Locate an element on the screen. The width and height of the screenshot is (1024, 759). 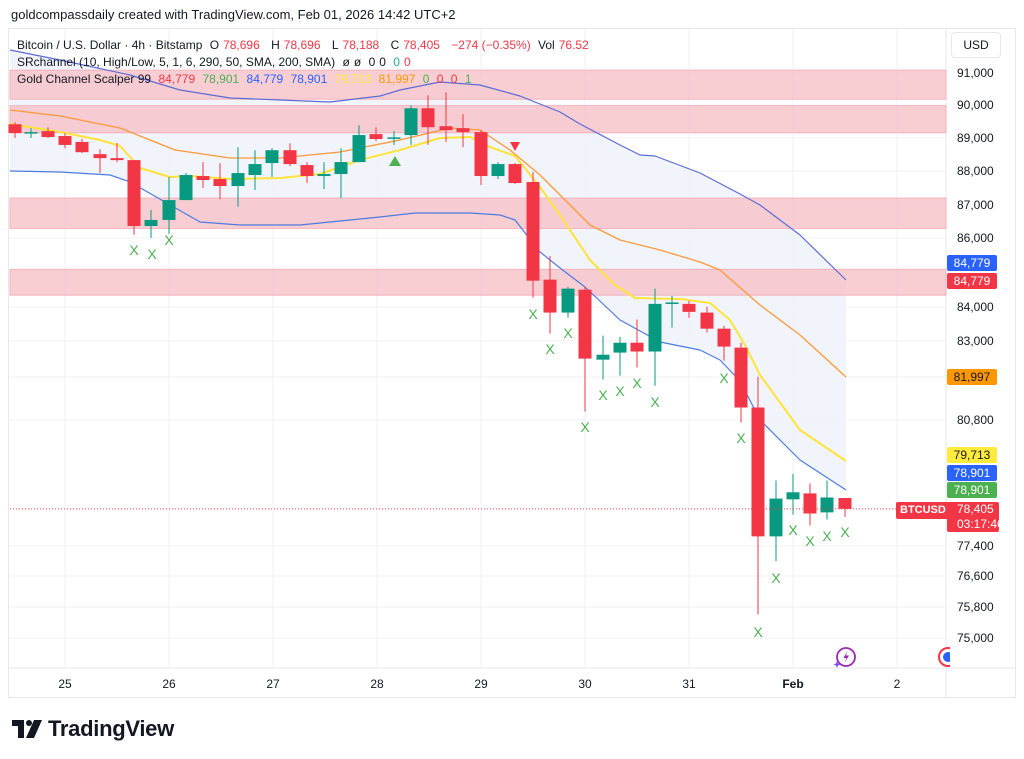
price-tick: 75,800 is located at coordinates (975, 607).